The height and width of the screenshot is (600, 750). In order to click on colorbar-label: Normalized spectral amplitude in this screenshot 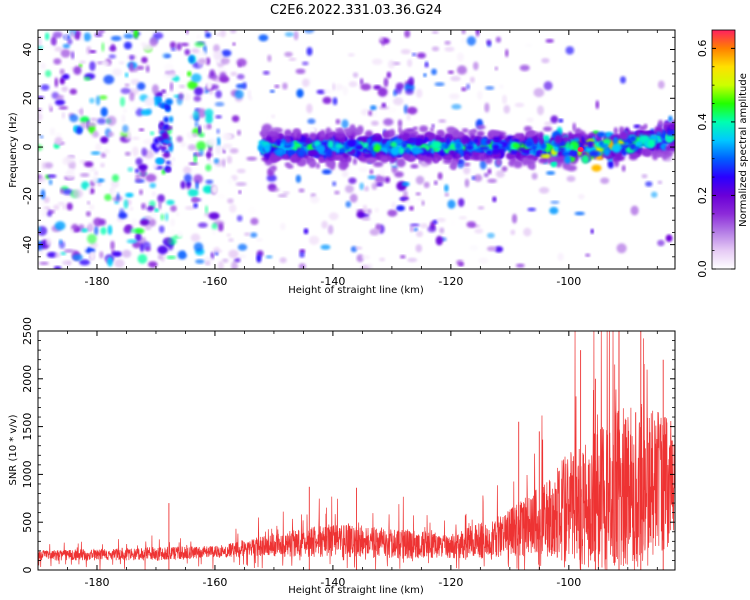, I will do `click(743, 150)`.